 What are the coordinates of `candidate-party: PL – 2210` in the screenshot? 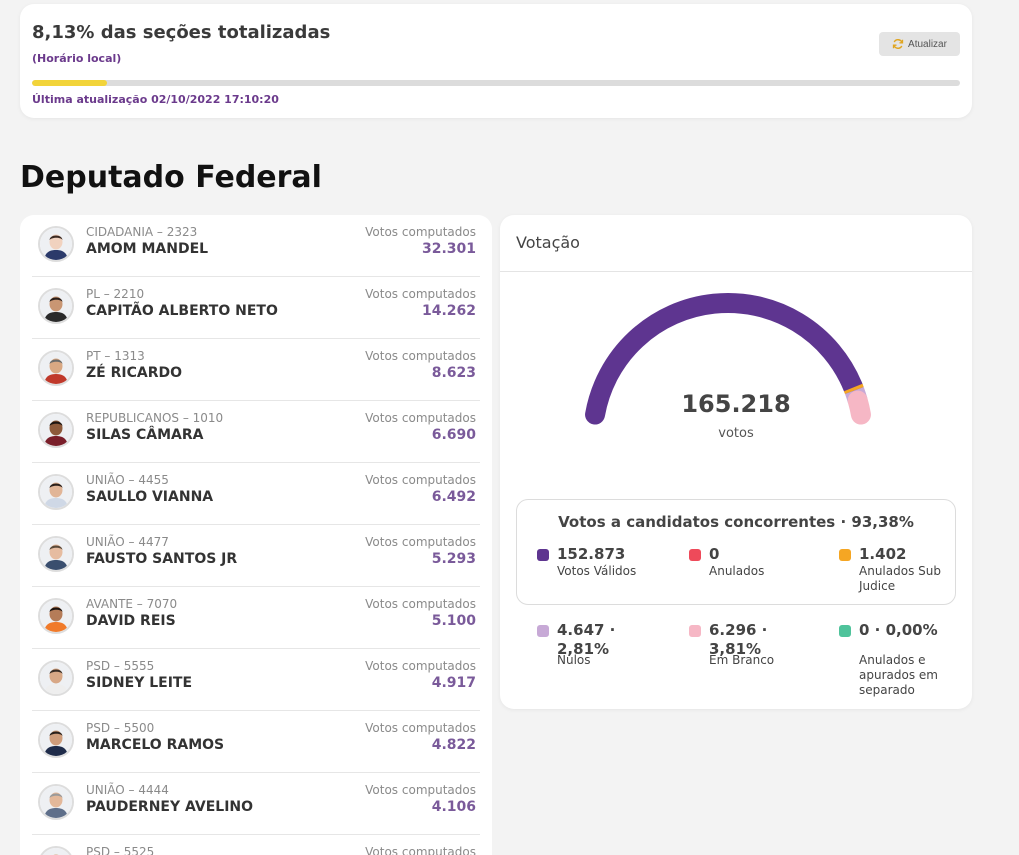 It's located at (115, 294).